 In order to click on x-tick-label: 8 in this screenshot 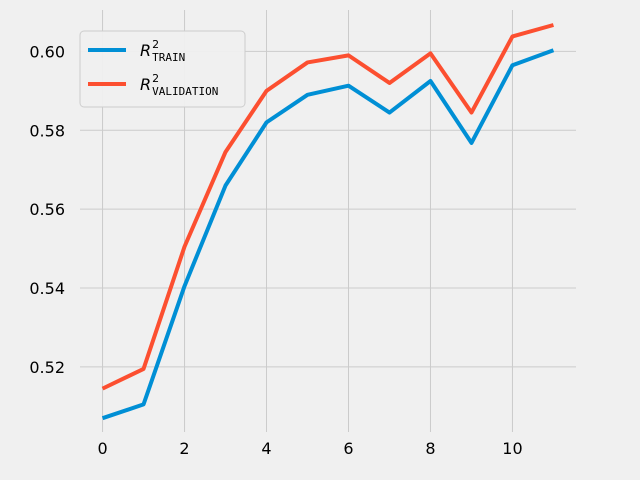, I will do `click(430, 448)`.